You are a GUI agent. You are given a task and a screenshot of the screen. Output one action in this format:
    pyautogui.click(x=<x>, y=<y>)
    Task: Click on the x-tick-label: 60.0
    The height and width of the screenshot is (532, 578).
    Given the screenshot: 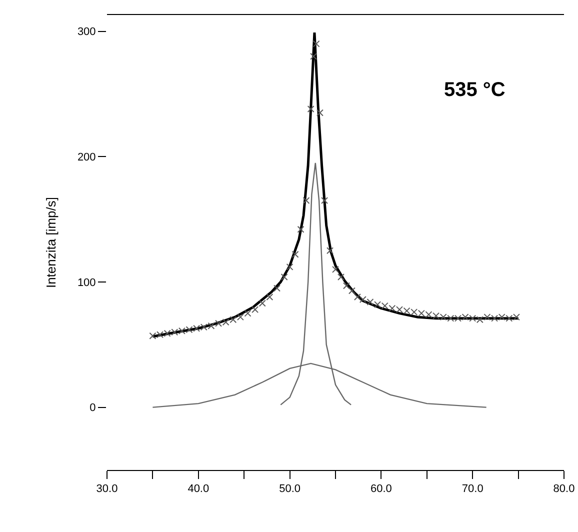 What is the action you would take?
    pyautogui.click(x=381, y=489)
    